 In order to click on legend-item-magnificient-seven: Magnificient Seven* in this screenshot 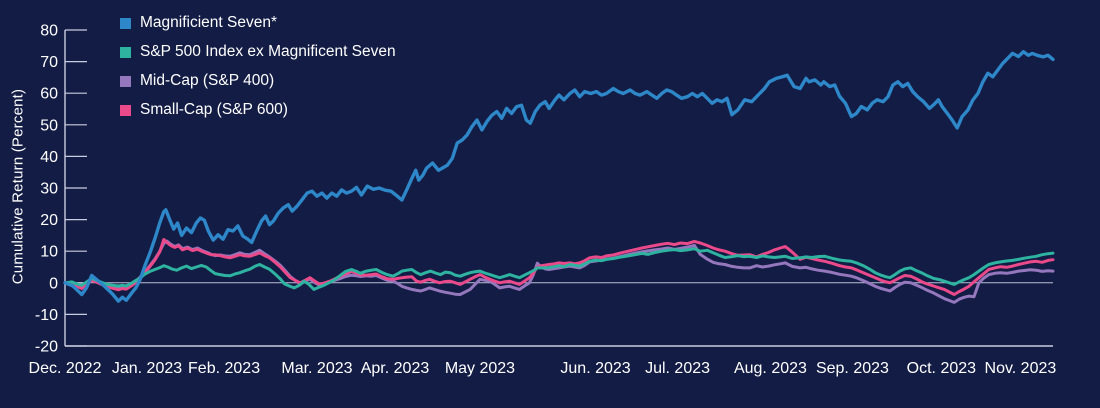, I will do `click(258, 23)`.